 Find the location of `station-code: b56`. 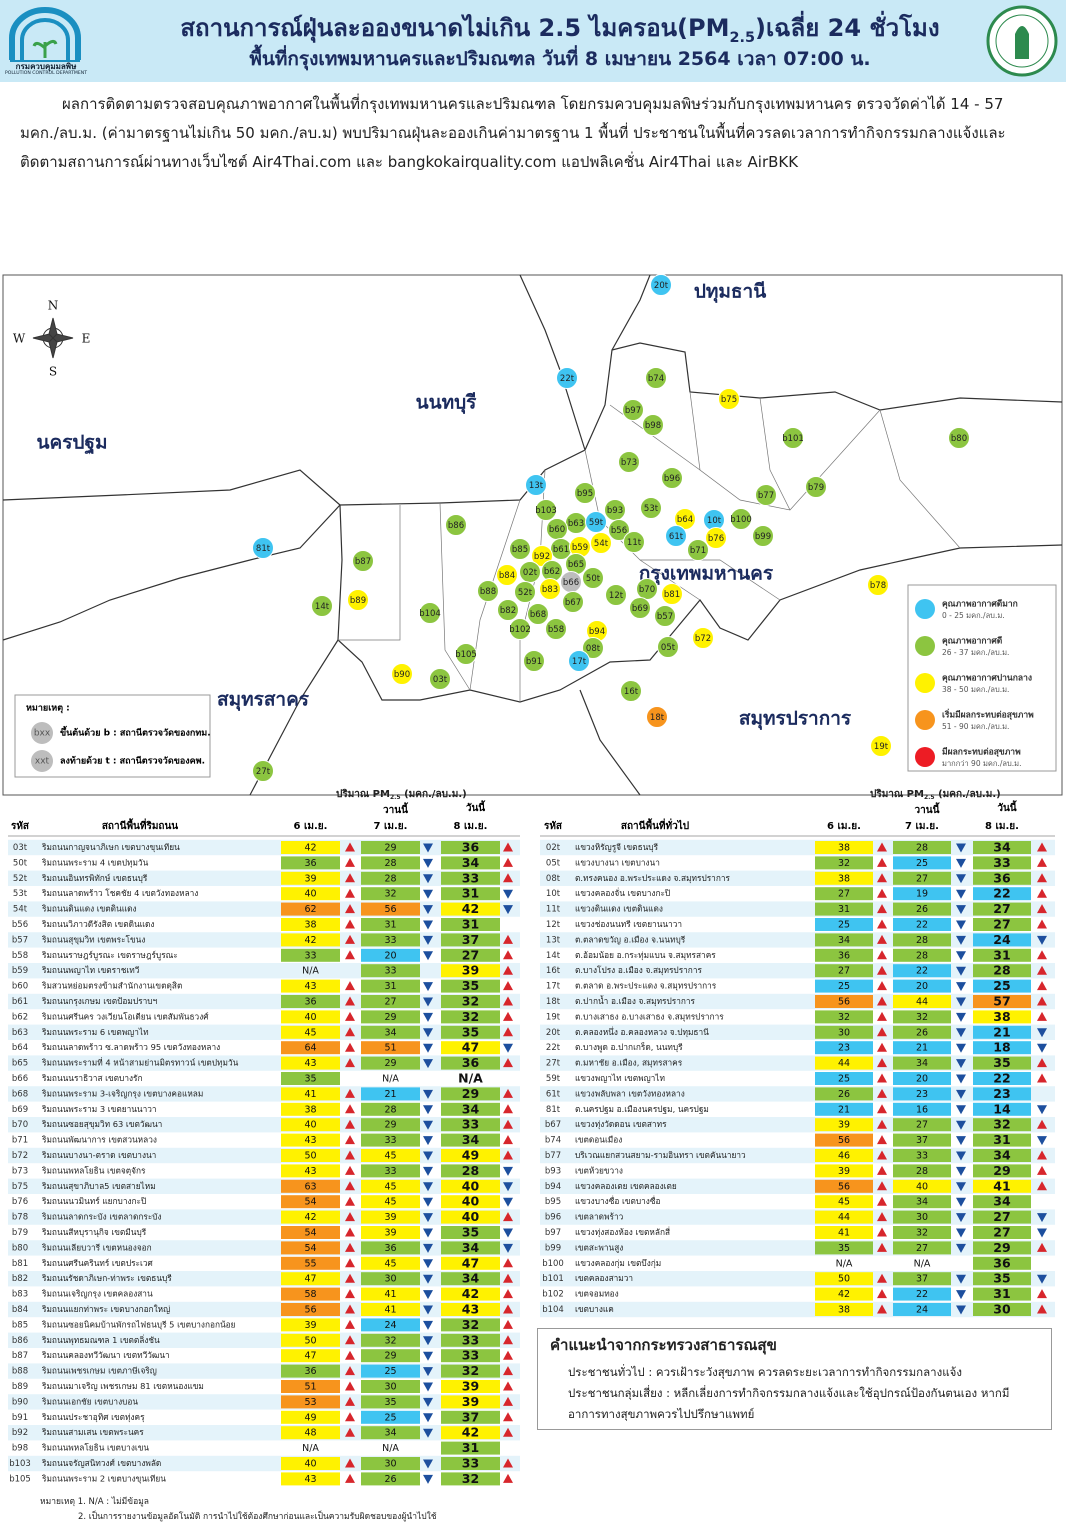

station-code: b56 is located at coordinates (20, 925).